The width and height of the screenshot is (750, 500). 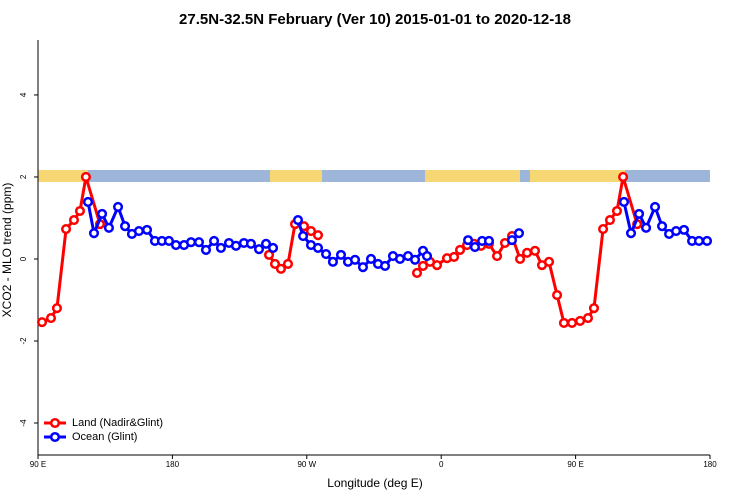 What do you see at coordinates (306, 464) in the screenshot?
I see `x-tick-label: 90 W` at bounding box center [306, 464].